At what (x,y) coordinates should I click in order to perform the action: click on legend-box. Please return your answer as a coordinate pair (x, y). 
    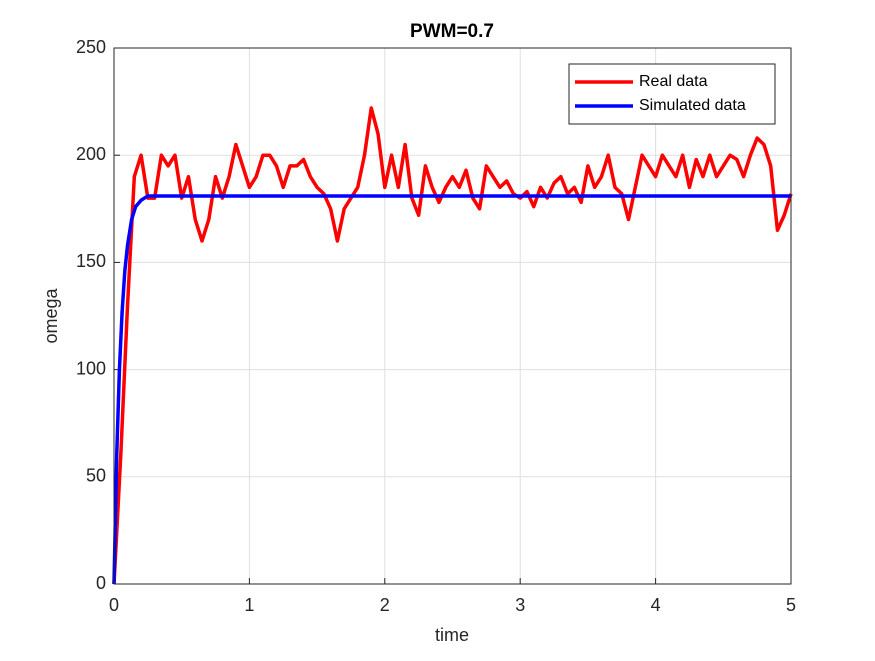
    Looking at the image, I should click on (672, 94).